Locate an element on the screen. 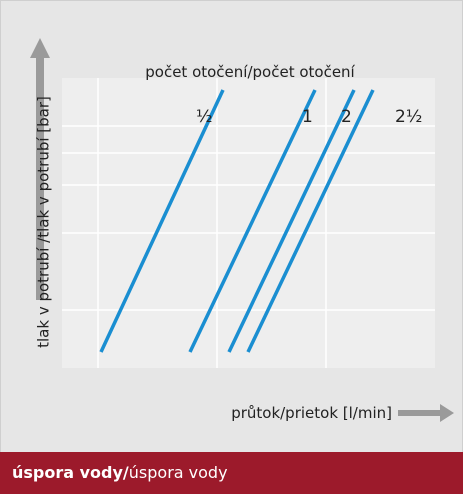 This screenshot has height=498, width=463. line-label: 1 is located at coordinates (307, 117).